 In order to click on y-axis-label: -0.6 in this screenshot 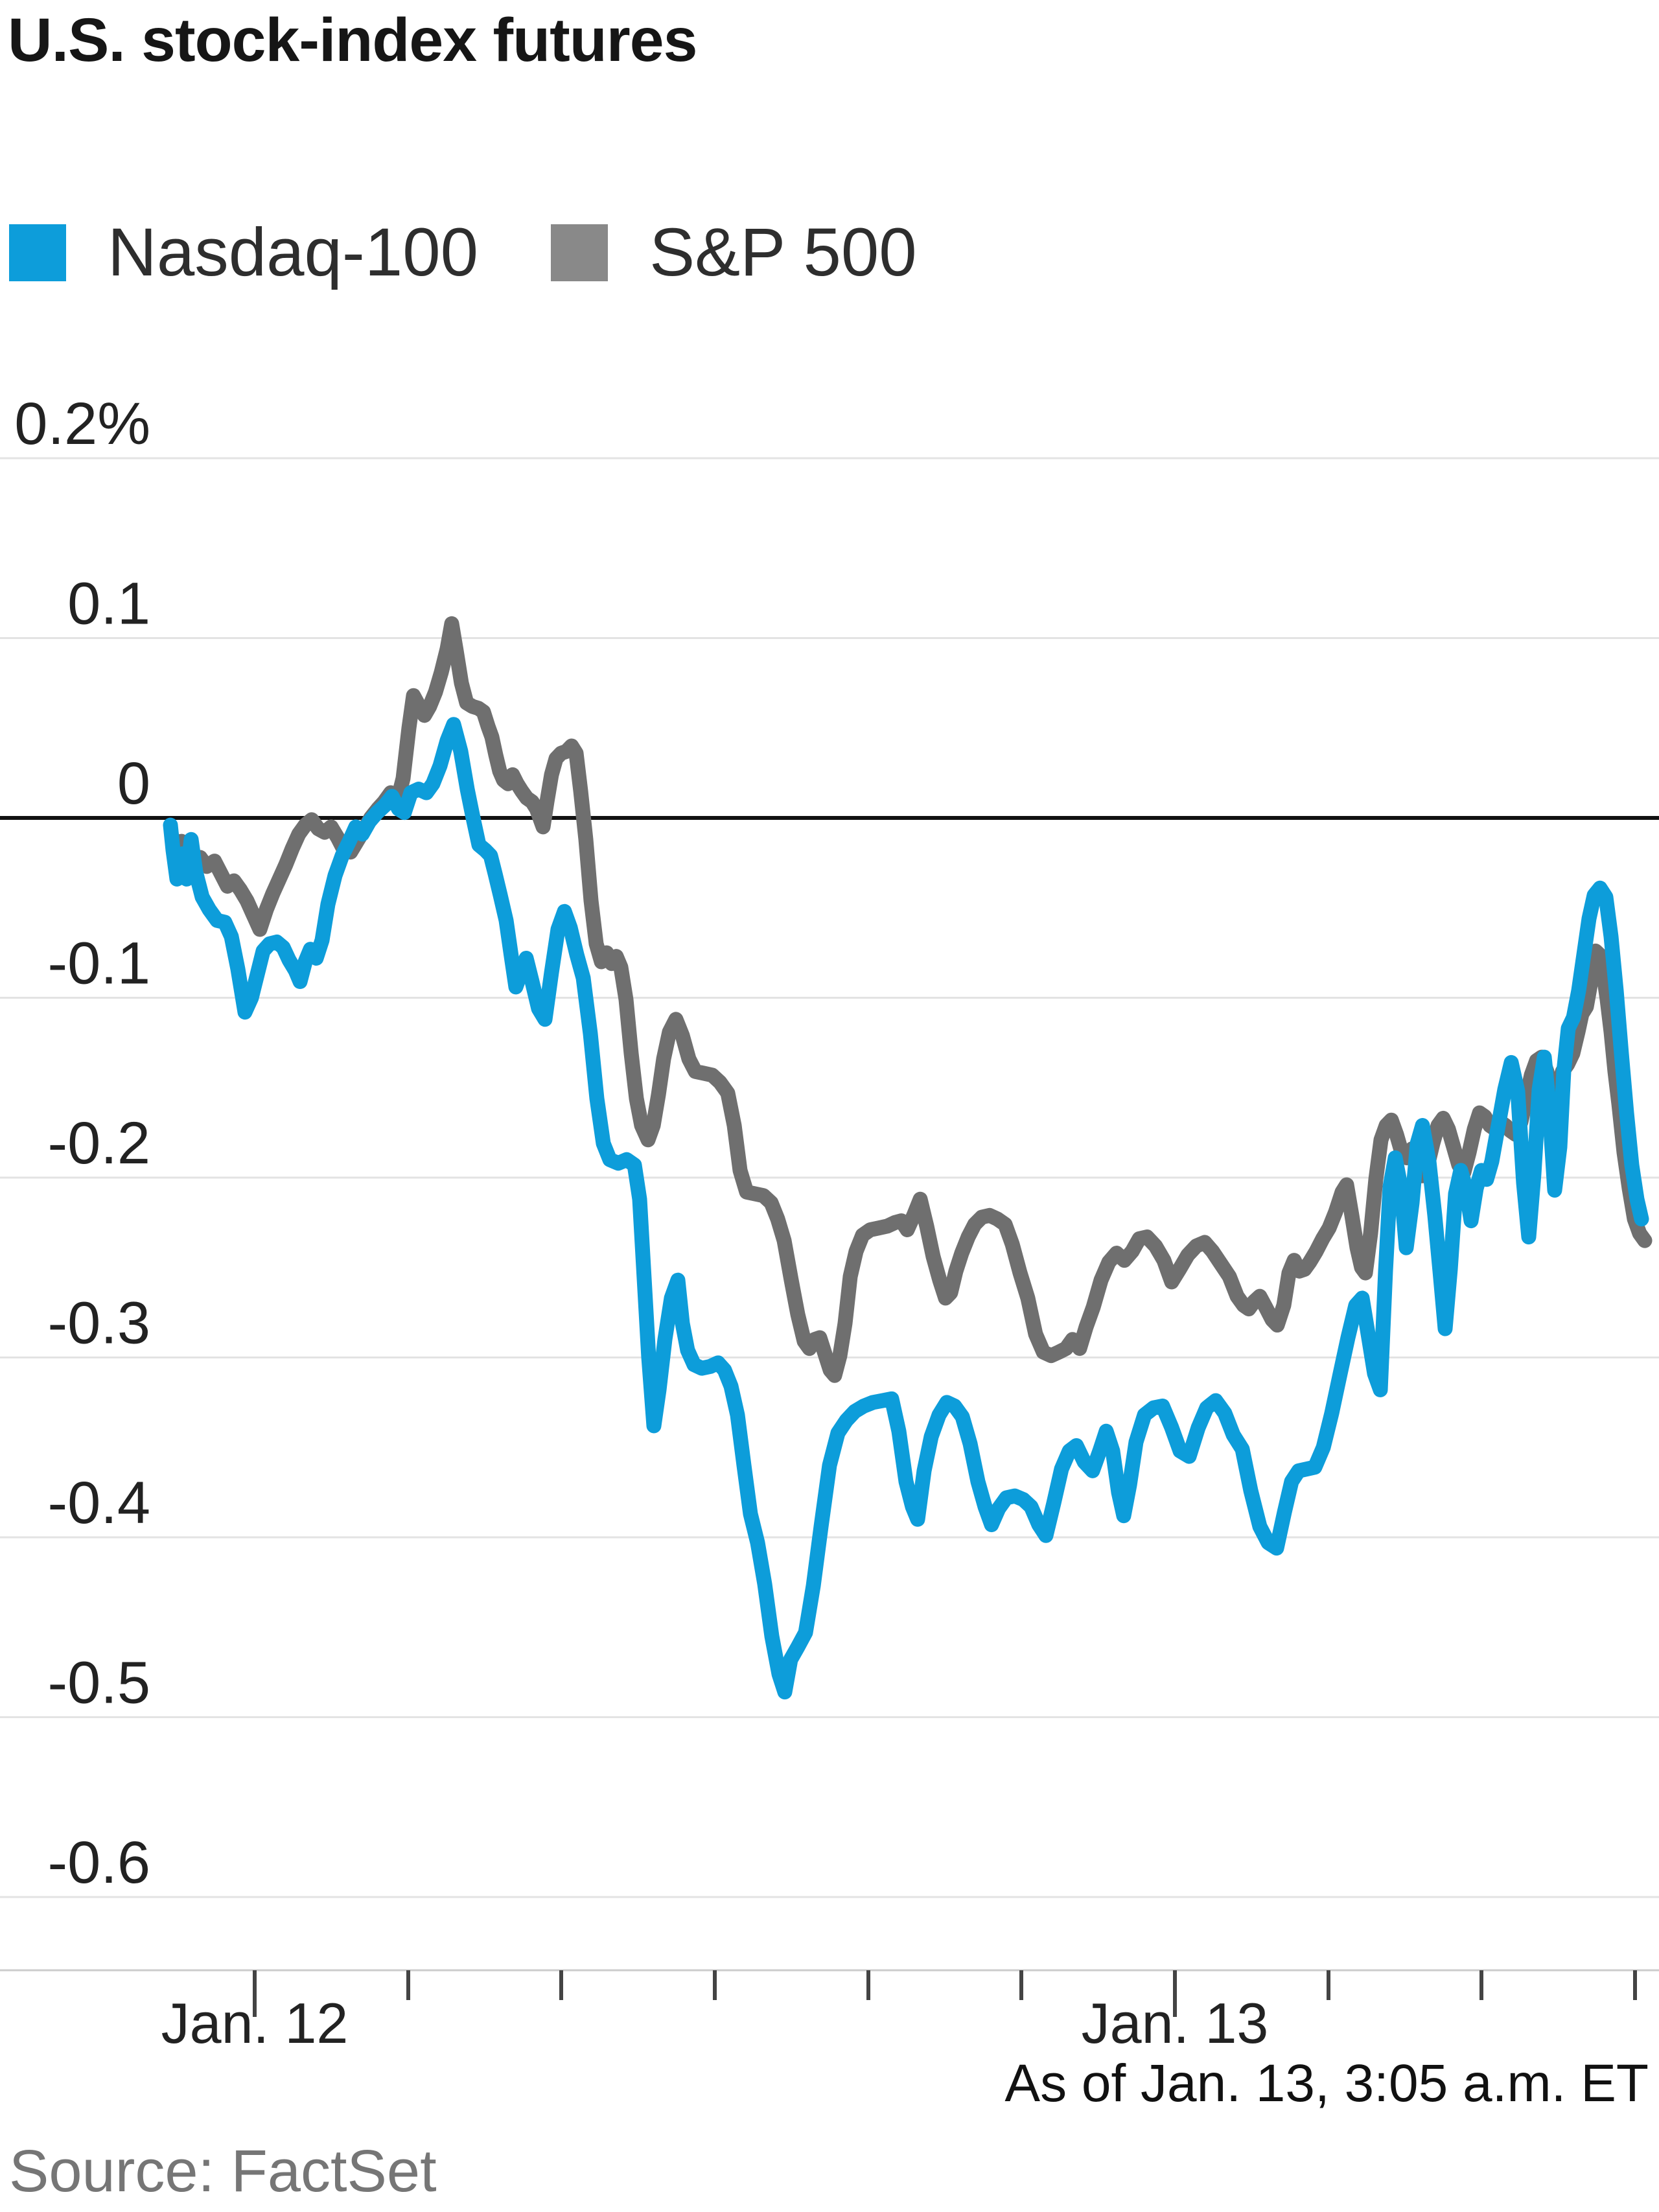, I will do `click(98, 1863)`.